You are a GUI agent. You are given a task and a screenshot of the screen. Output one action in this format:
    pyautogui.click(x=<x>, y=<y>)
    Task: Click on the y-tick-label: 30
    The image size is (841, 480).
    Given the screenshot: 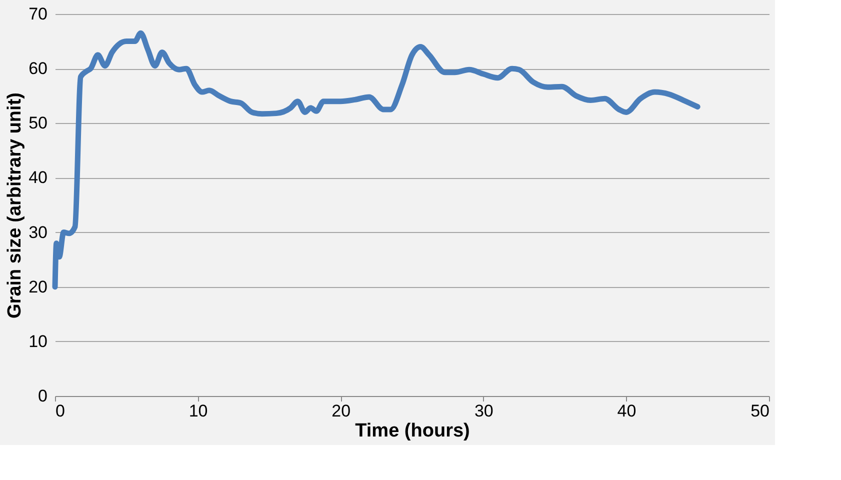 What is the action you would take?
    pyautogui.click(x=38, y=232)
    